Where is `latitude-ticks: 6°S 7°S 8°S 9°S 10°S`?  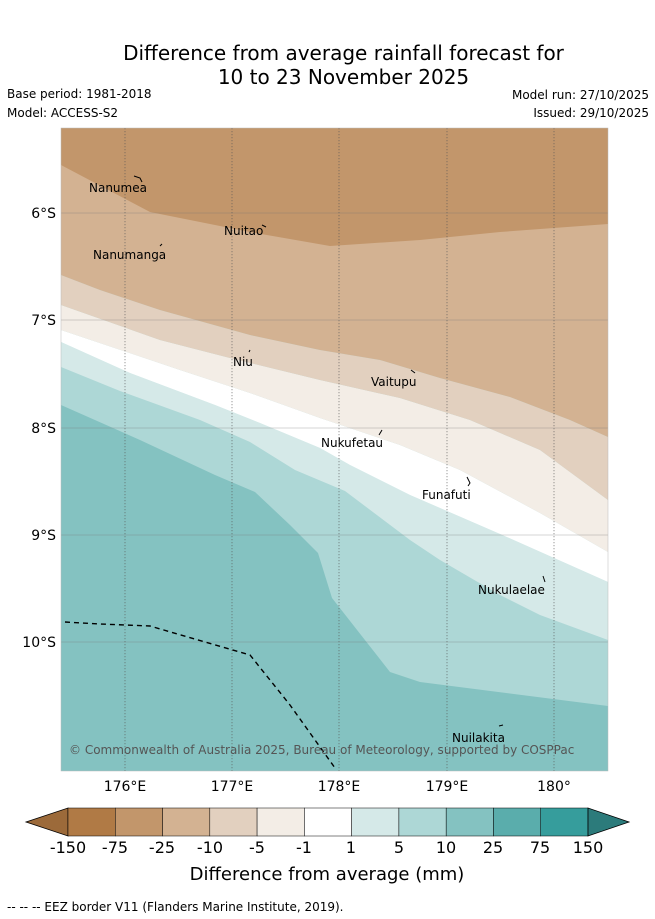
latitude-ticks: 6°S 7°S 8°S 9°S 10°S is located at coordinates (39, 428).